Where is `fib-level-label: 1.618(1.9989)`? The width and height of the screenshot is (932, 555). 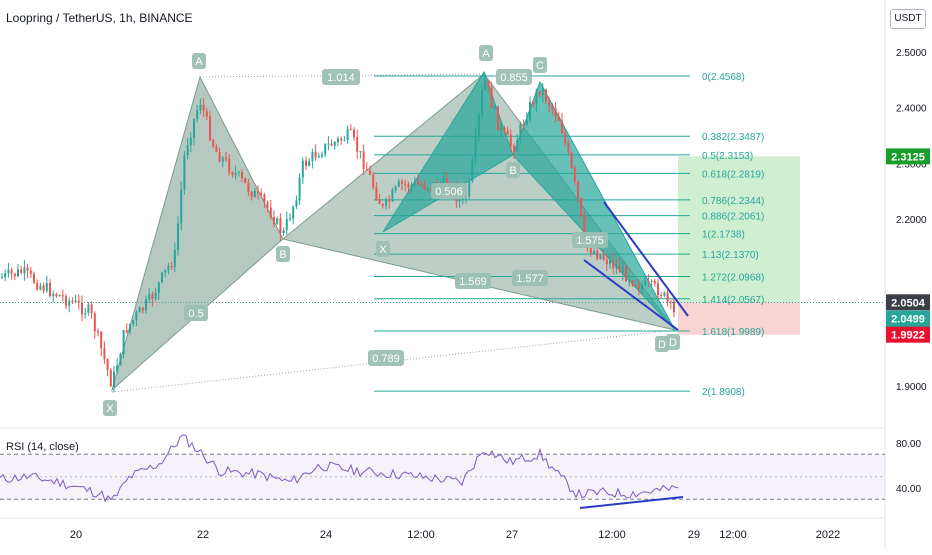 fib-level-label: 1.618(1.9989) is located at coordinates (733, 332).